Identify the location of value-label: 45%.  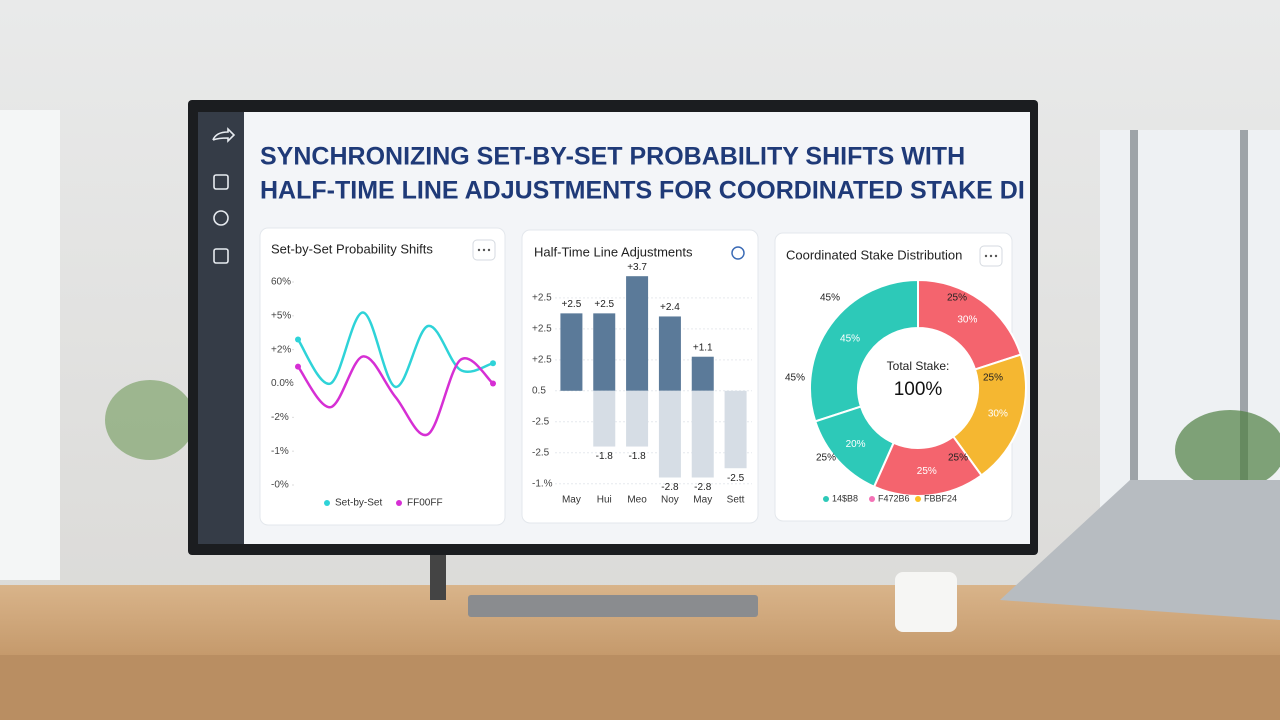
(850, 338).